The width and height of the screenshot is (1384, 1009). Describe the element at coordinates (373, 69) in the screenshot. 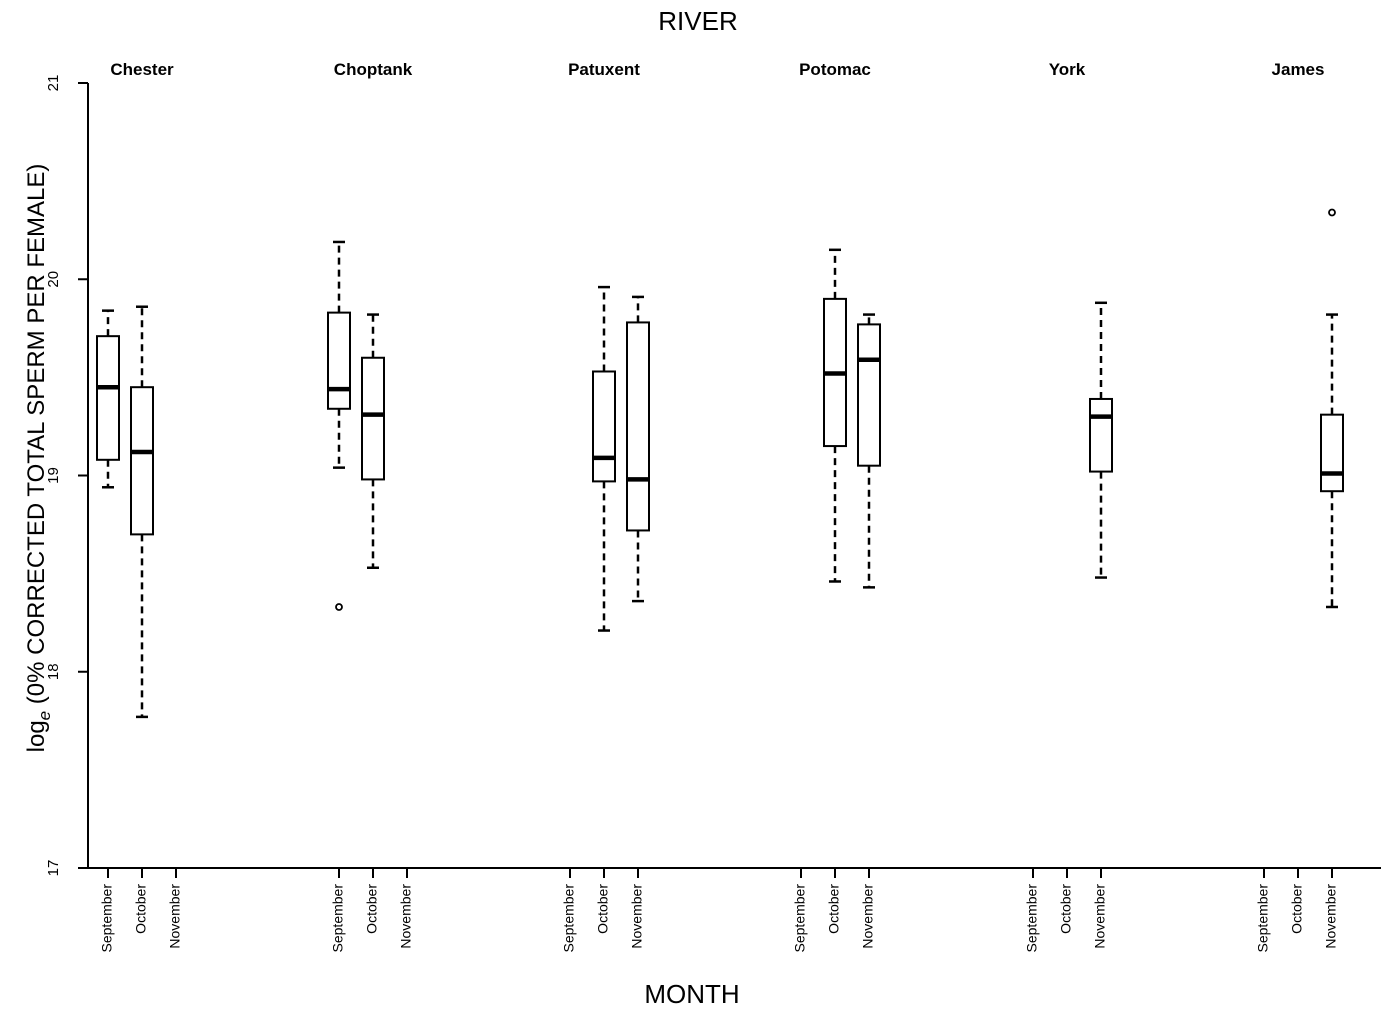

I see `river-label: Choptank` at that location.